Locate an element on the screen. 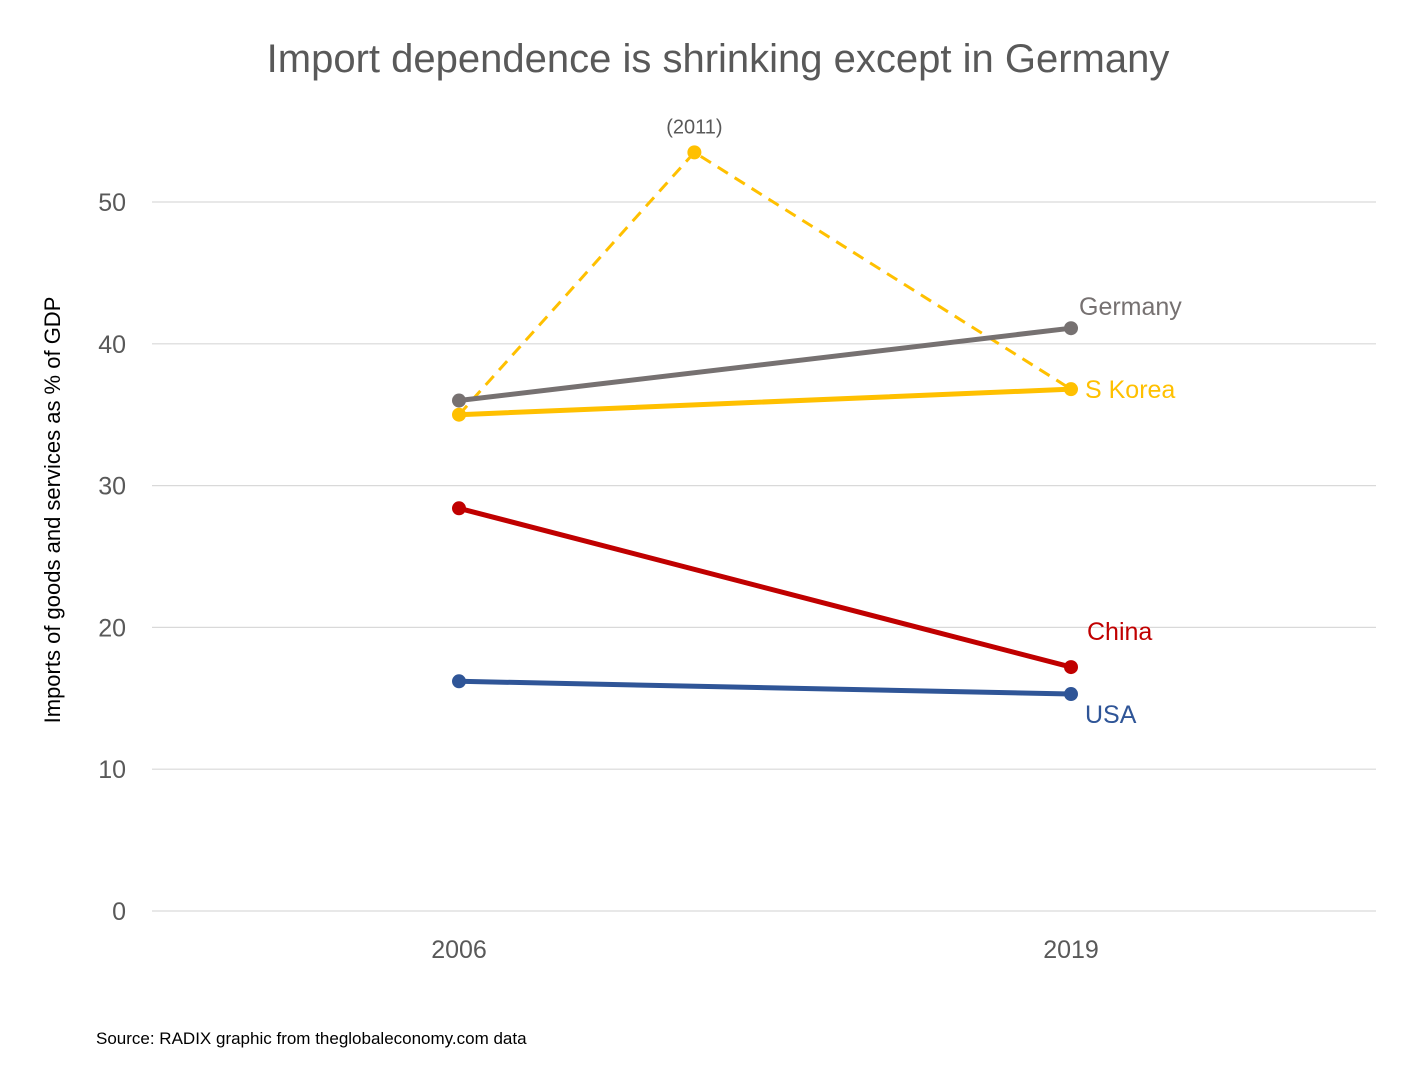  s-korea-peak-path: (2011) is located at coordinates (764, 266).